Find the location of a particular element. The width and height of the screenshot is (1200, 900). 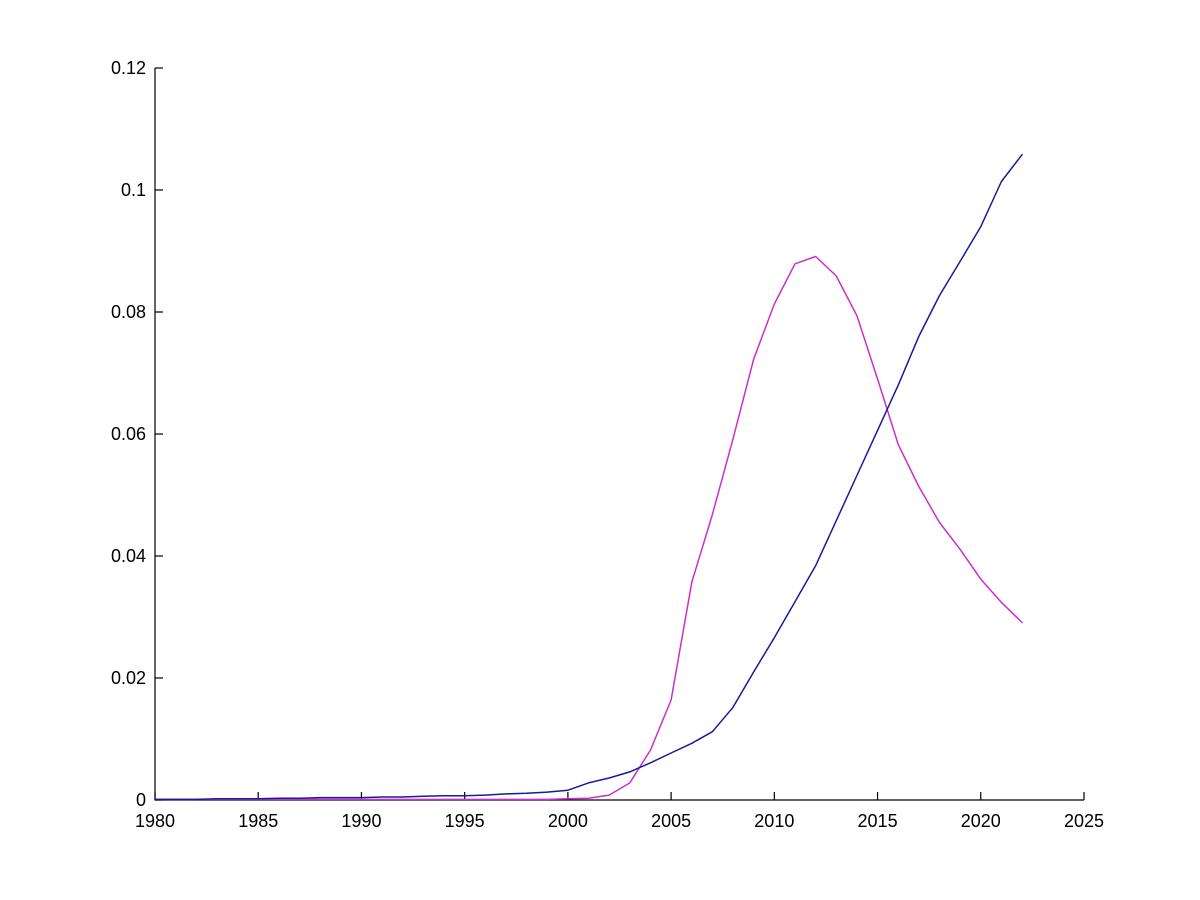

x-tick-label: 2015 is located at coordinates (878, 821).